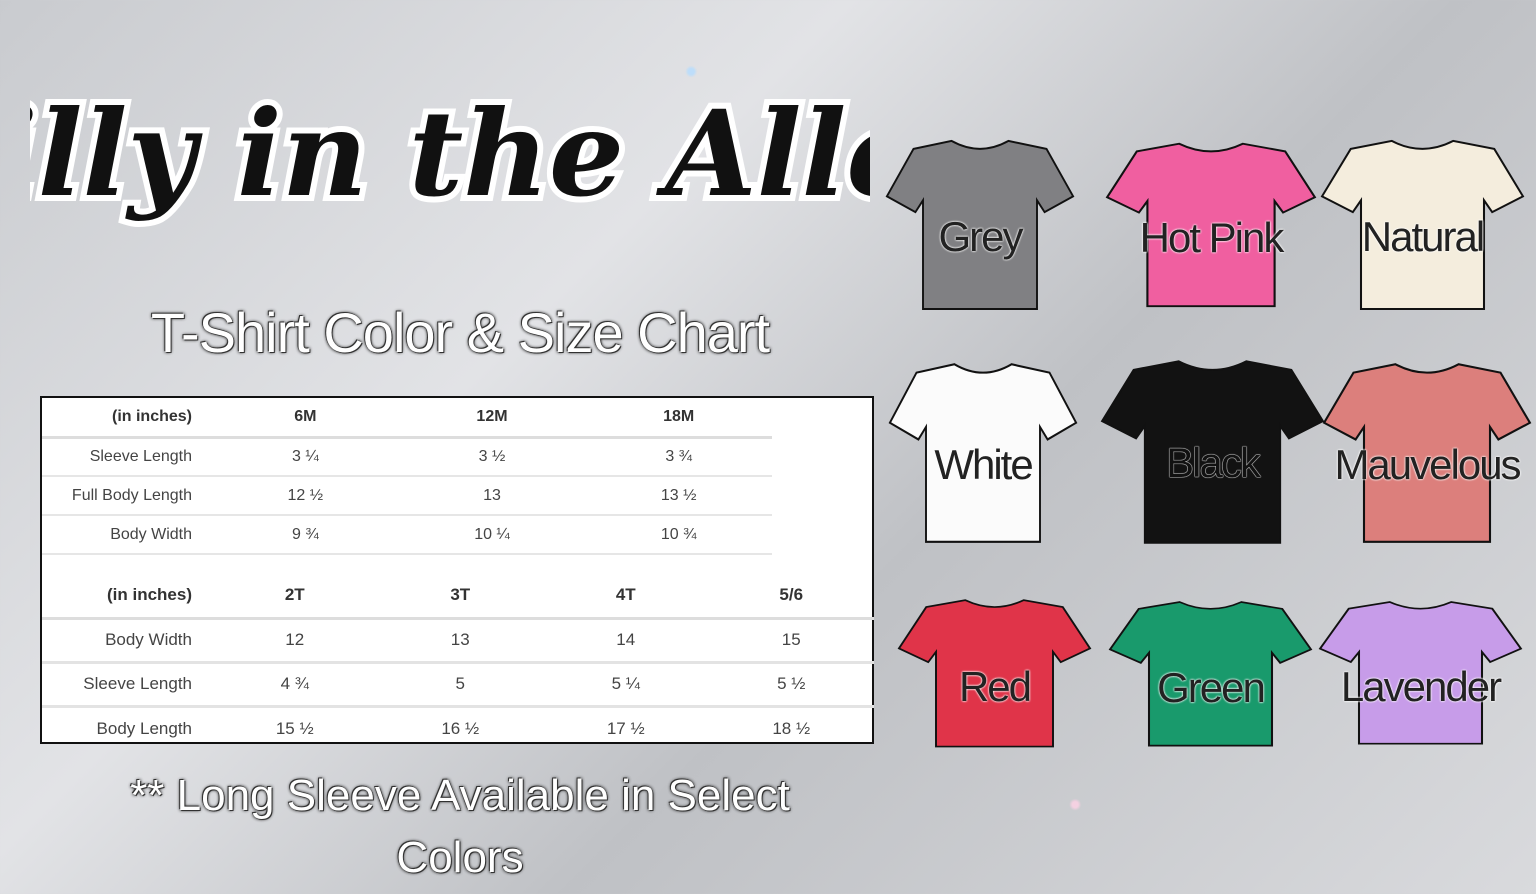 Image resolution: width=1536 pixels, height=894 pixels. I want to click on table-row: Full Body Length 12 ½ 13 13 ½, so click(407, 495).